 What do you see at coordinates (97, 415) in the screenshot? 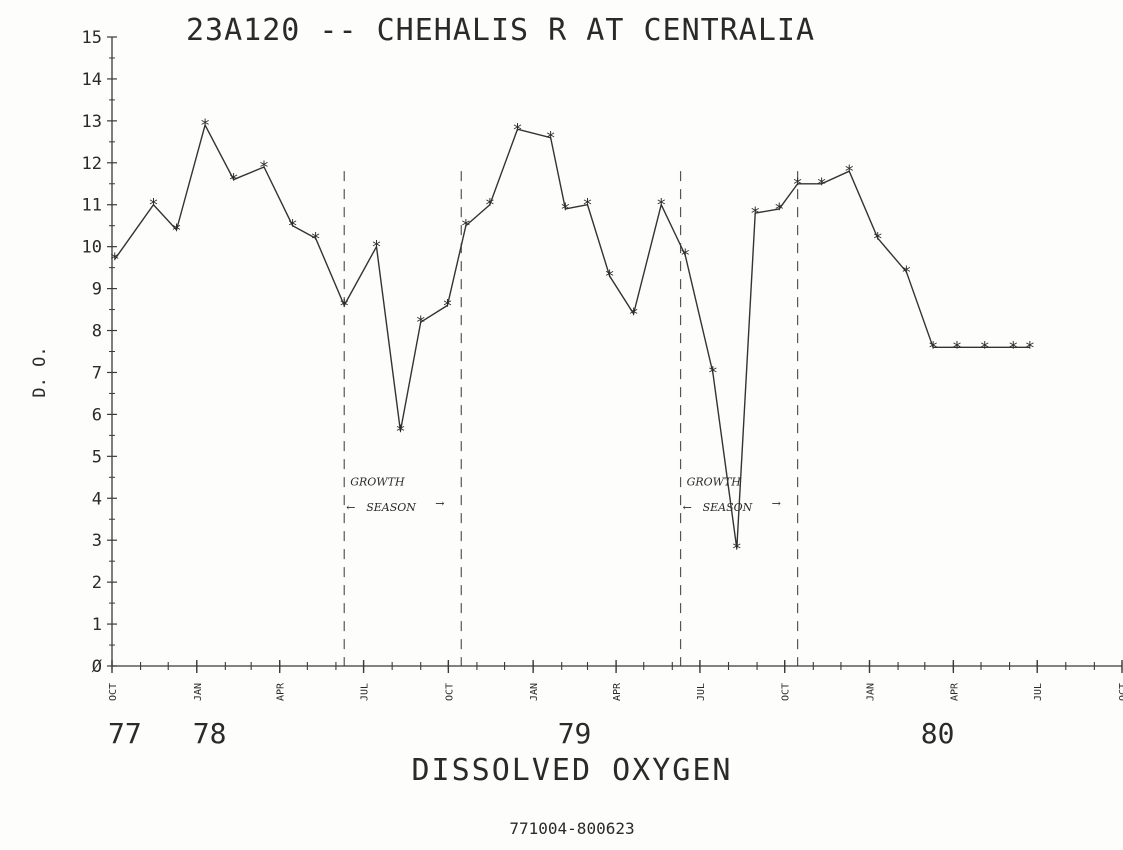
I see `y-tick-label: 6` at bounding box center [97, 415].